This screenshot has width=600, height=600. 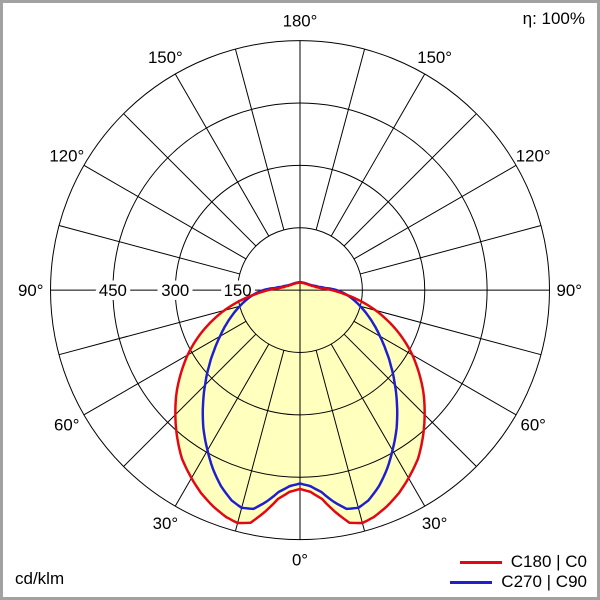 I want to click on legend-item-c90: C270 | C90, so click(x=518, y=582).